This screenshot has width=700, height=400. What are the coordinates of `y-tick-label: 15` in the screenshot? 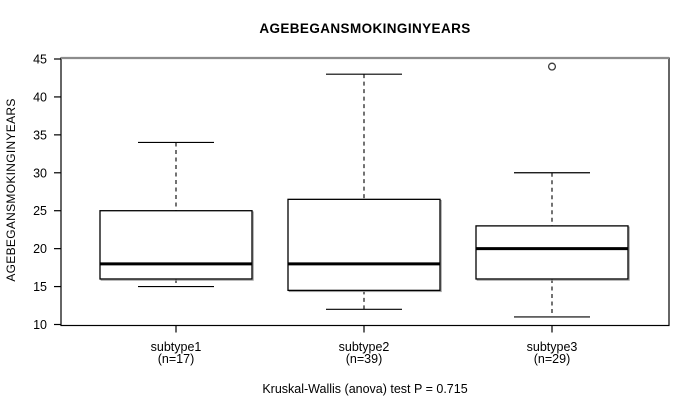 It's located at (40, 287).